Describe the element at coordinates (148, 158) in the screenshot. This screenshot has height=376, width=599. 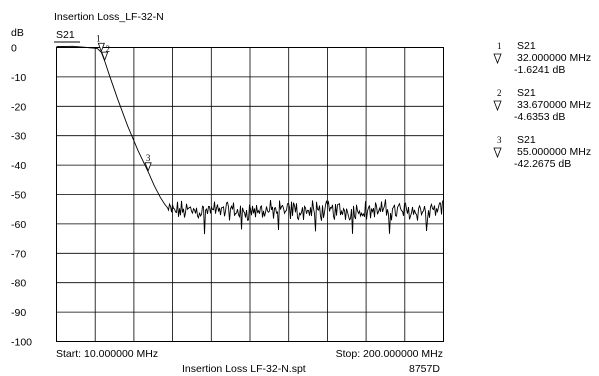
I see `marker-3-number: 3` at that location.